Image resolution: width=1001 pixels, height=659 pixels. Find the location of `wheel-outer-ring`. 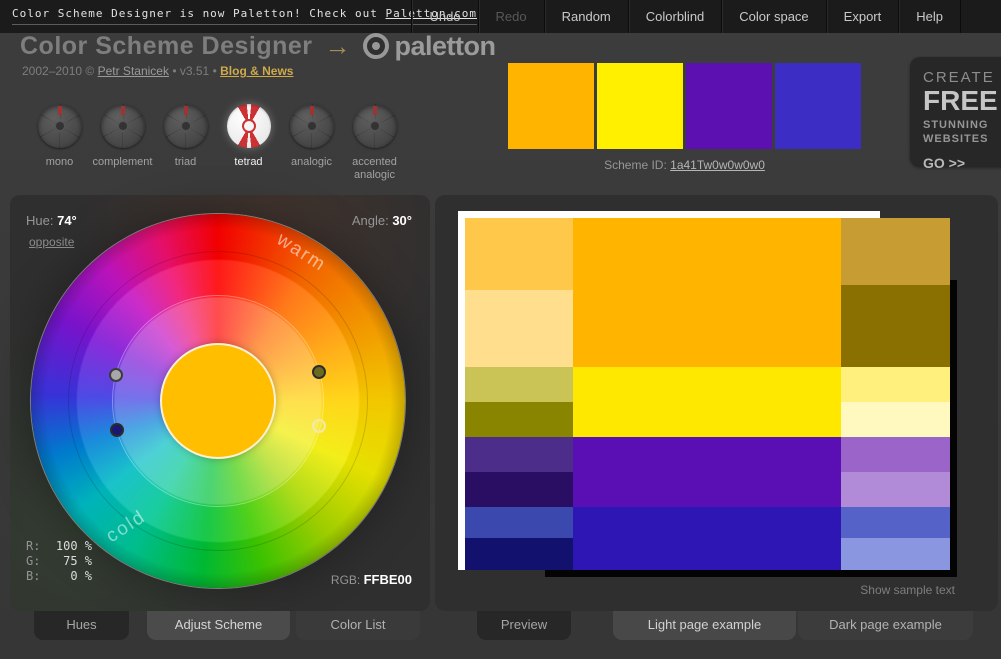

wheel-outer-ring is located at coordinates (218, 401).